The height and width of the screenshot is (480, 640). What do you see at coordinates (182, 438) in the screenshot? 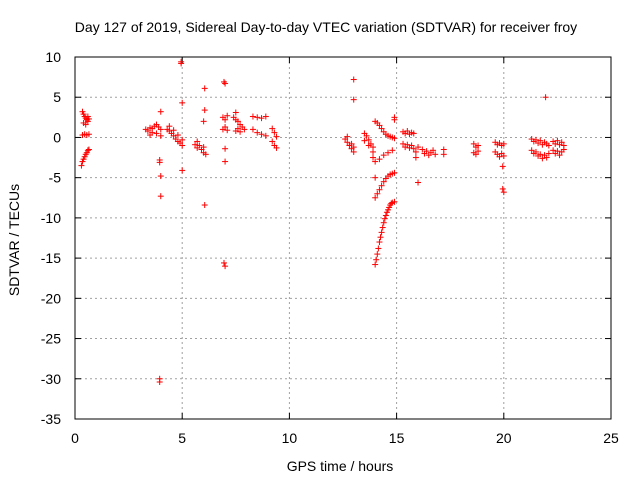
I see `x-tick-label: 5` at bounding box center [182, 438].